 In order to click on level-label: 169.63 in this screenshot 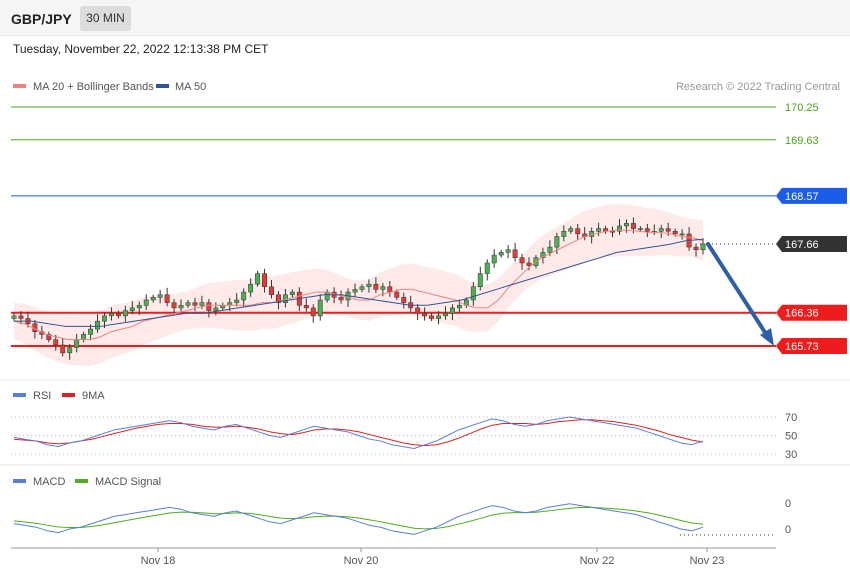, I will do `click(802, 141)`.